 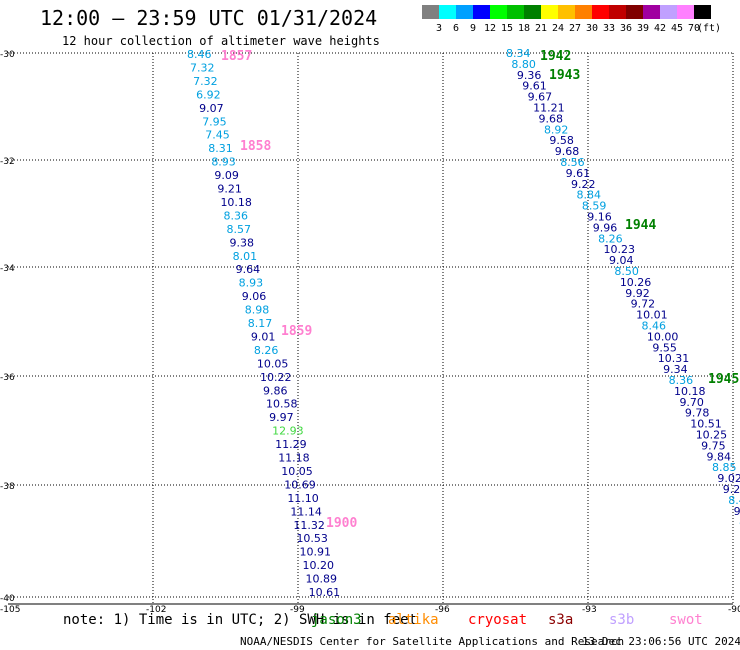 I want to click on wave-height-value: 8.84, so click(x=588, y=195).